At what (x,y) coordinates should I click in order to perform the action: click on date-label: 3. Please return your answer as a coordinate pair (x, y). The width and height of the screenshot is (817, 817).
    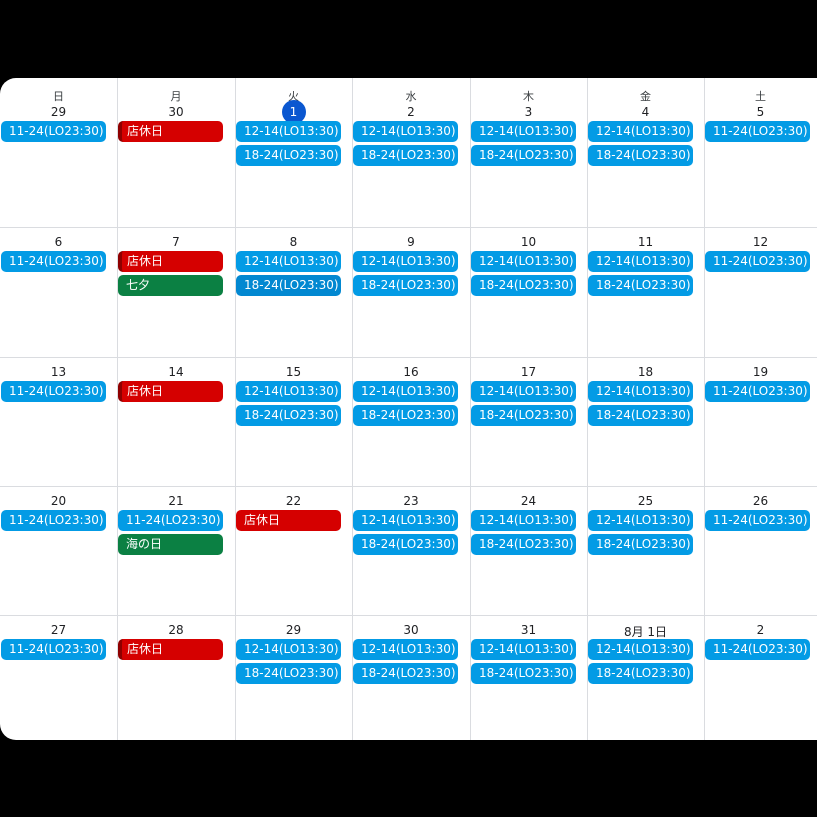
    Looking at the image, I should click on (528, 112).